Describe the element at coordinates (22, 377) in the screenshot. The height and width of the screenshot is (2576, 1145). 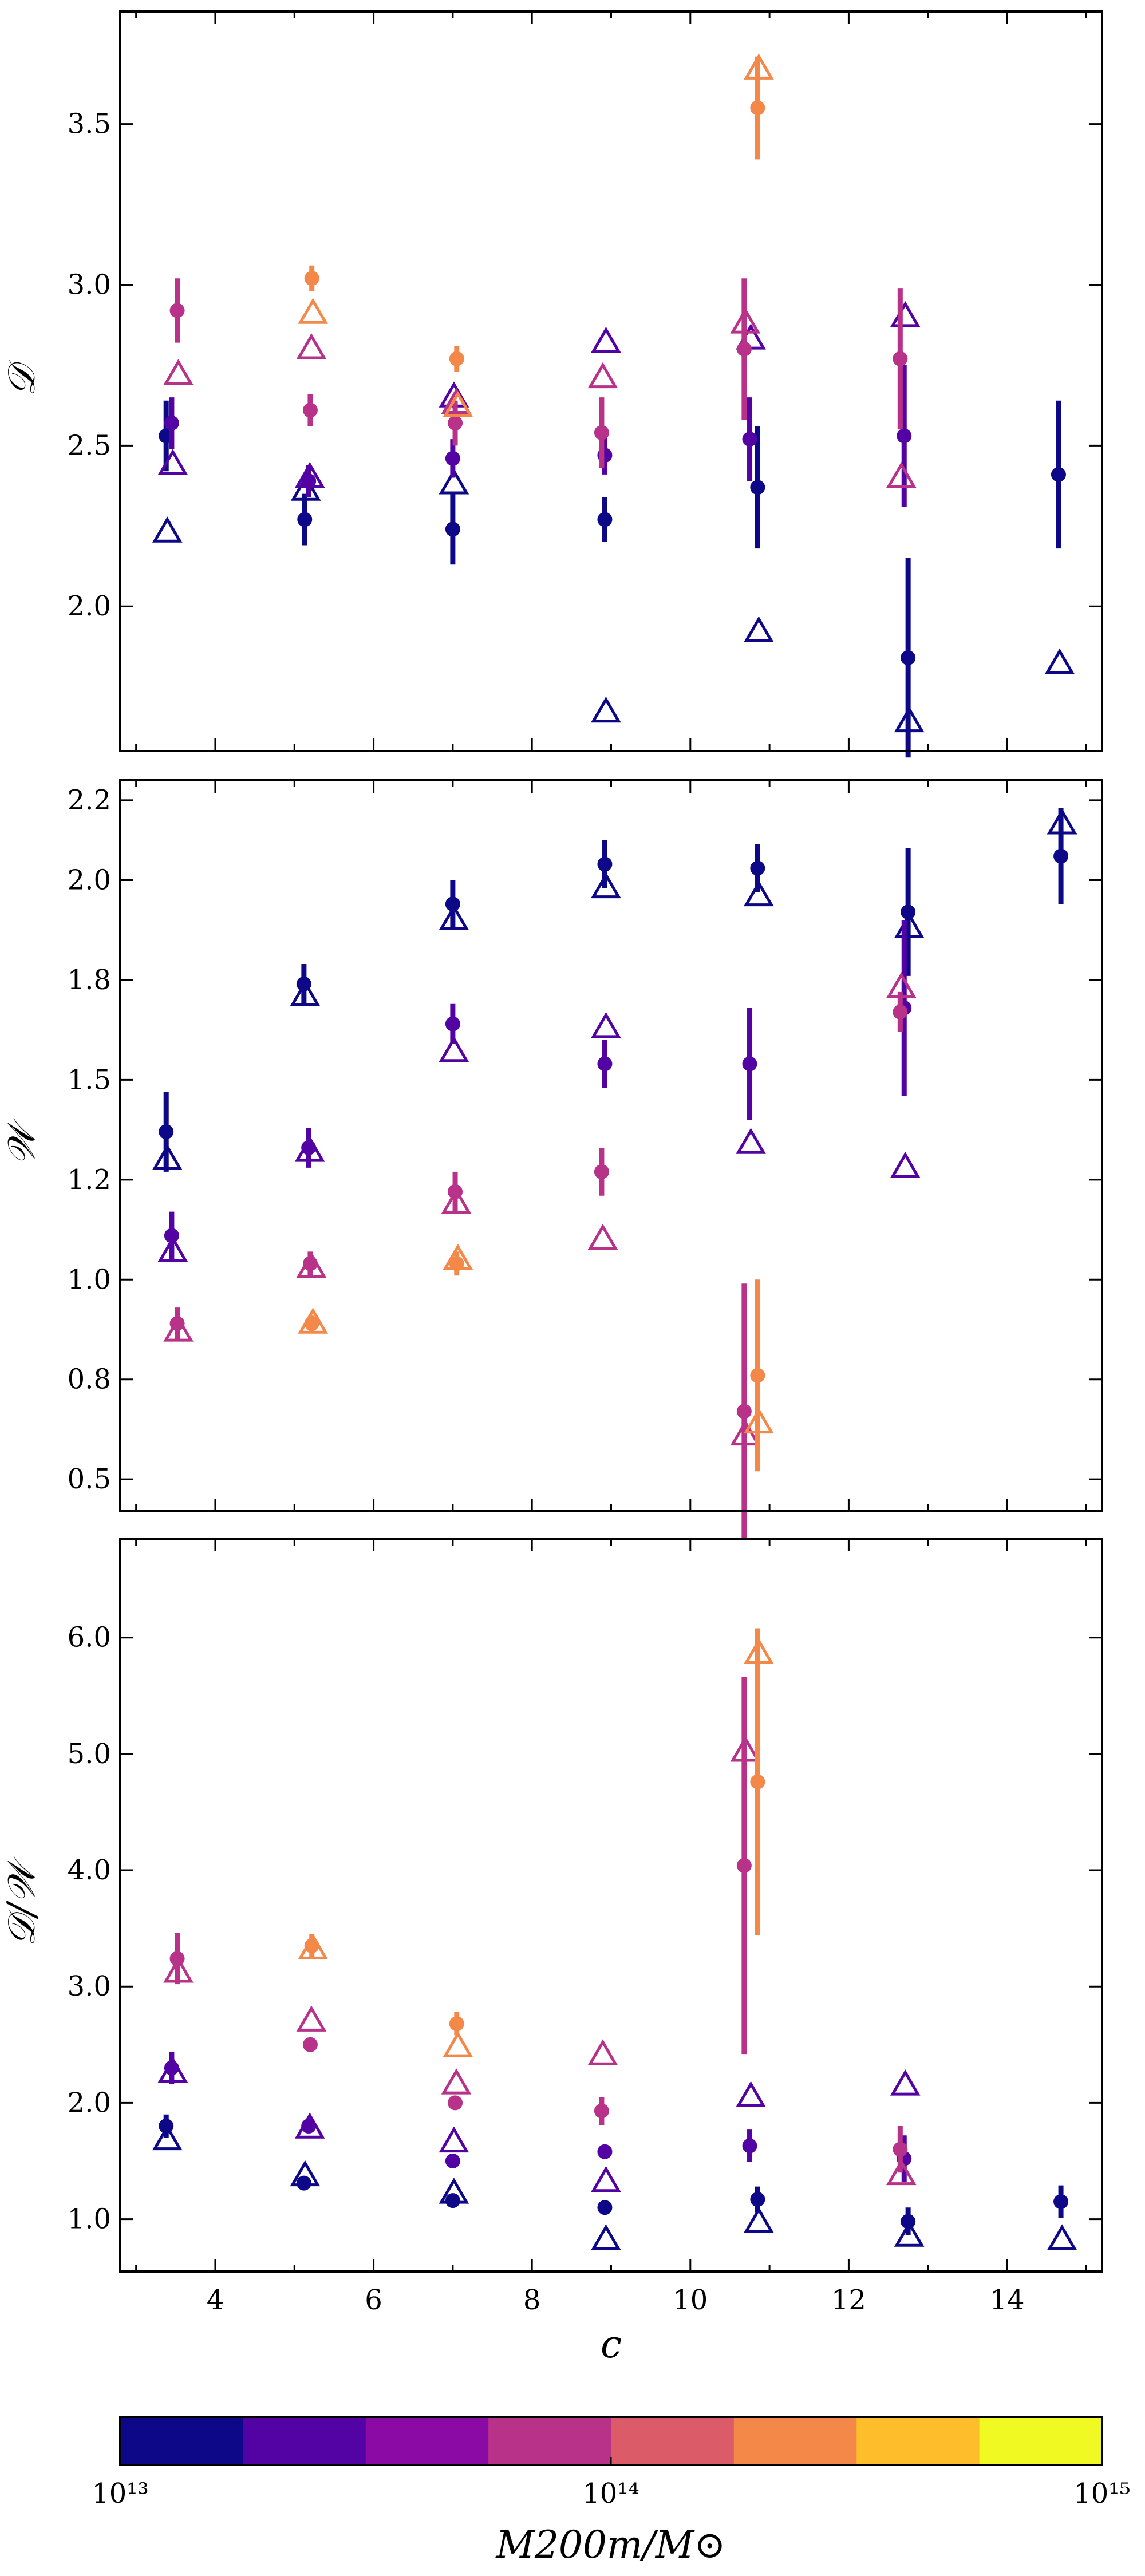
I see `y-axis-label: 𝒟` at that location.